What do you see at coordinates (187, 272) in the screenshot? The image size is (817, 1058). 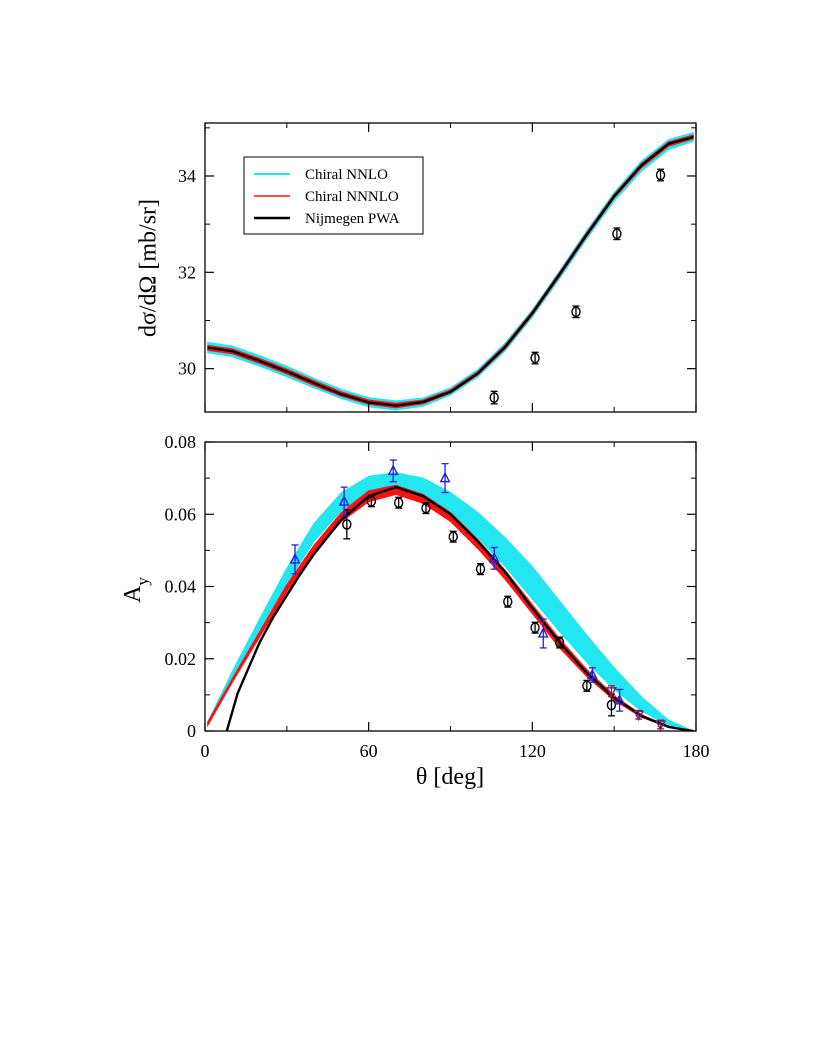 I see `top-y-tick-label: 32` at bounding box center [187, 272].